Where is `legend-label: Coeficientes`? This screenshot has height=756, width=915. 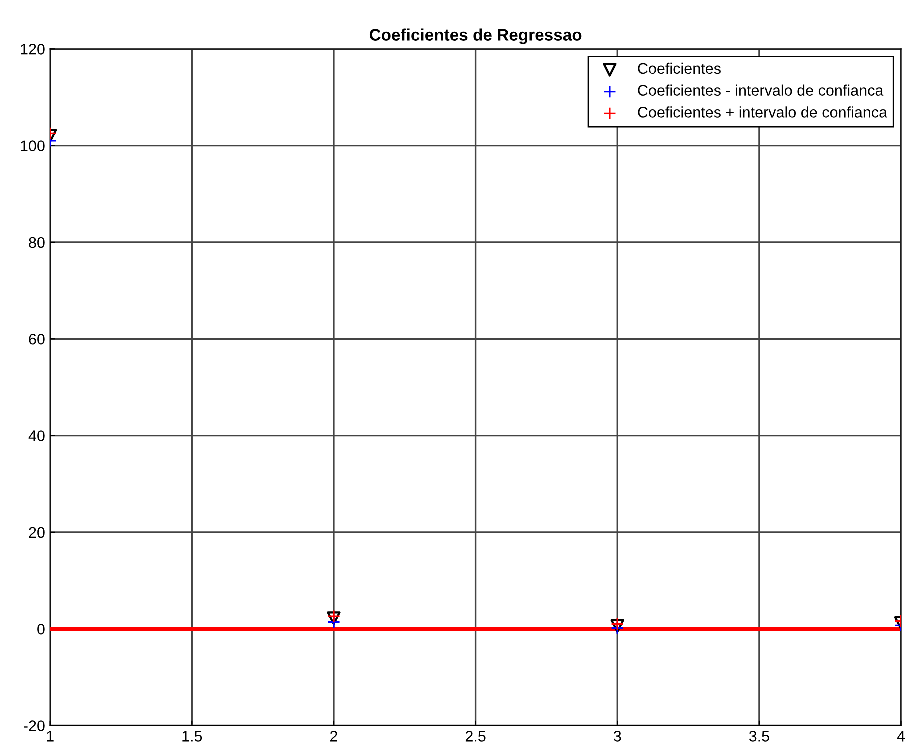
legend-label: Coeficientes is located at coordinates (679, 68).